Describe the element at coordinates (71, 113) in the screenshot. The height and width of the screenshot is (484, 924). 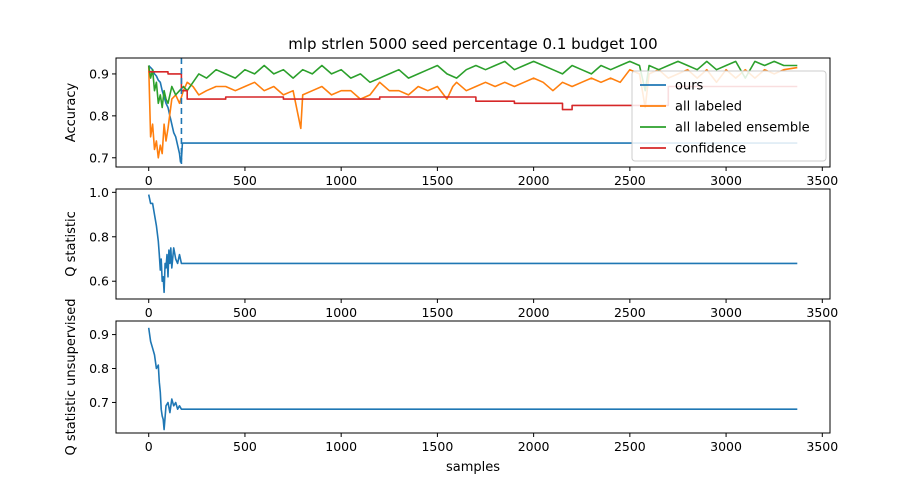
I see `y-axis-label: Accuracy` at that location.